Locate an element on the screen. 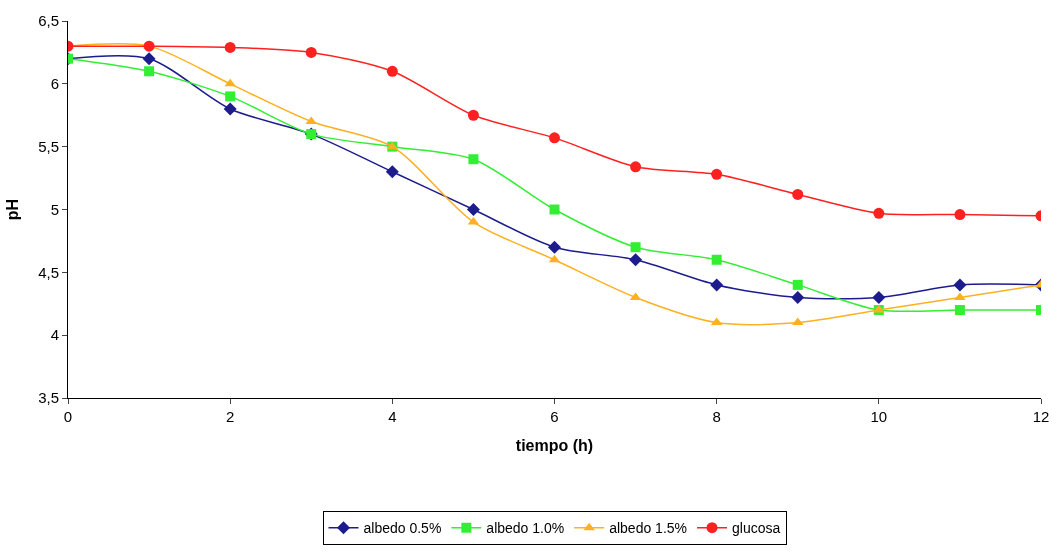 This screenshot has width=1061, height=557. y-tick-label: 5 is located at coordinates (54, 209).